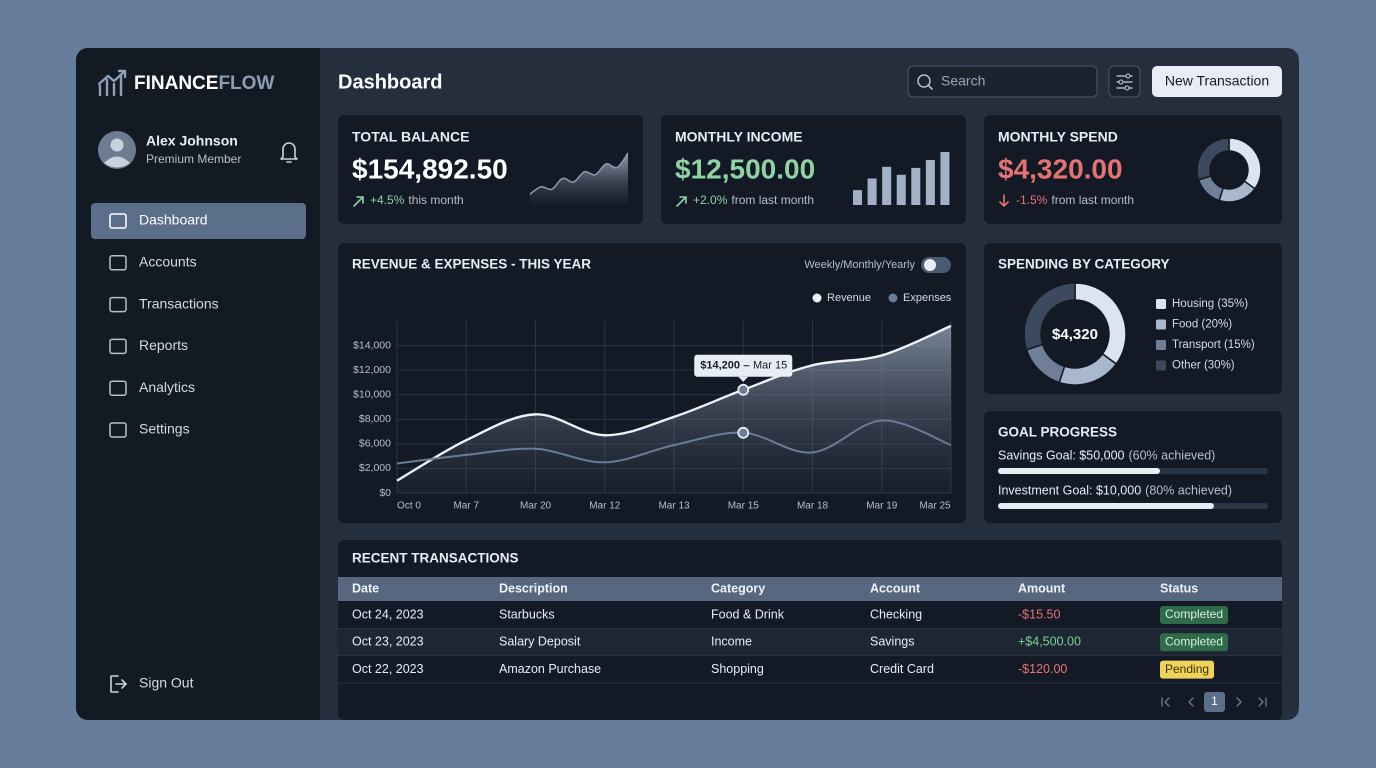 The width and height of the screenshot is (1376, 768). What do you see at coordinates (810, 589) in the screenshot?
I see `table-header` at bounding box center [810, 589].